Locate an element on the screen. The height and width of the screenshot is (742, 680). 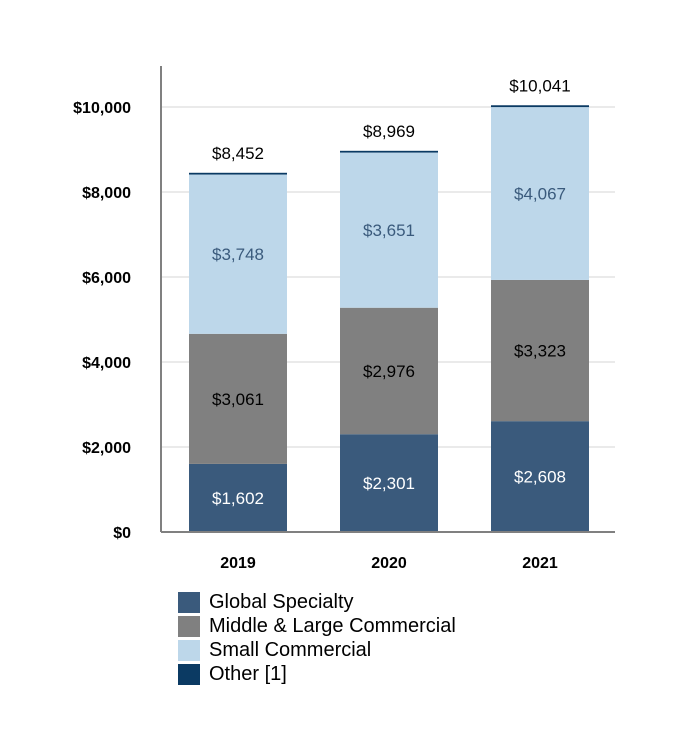
legend-item-other: Other [1] is located at coordinates (317, 674).